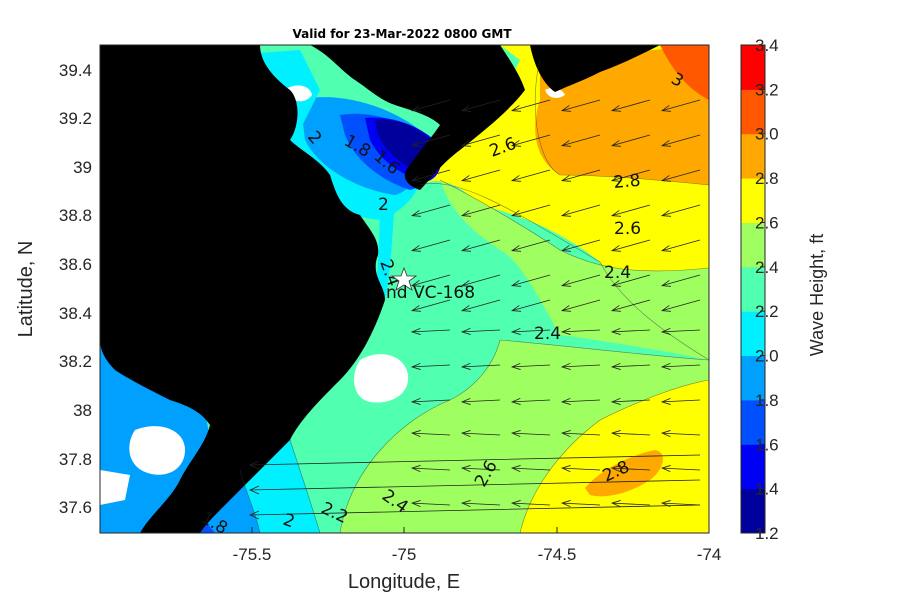 The image size is (900, 600). Describe the element at coordinates (115, 487) in the screenshot. I see `no-data-patch-sw` at that location.